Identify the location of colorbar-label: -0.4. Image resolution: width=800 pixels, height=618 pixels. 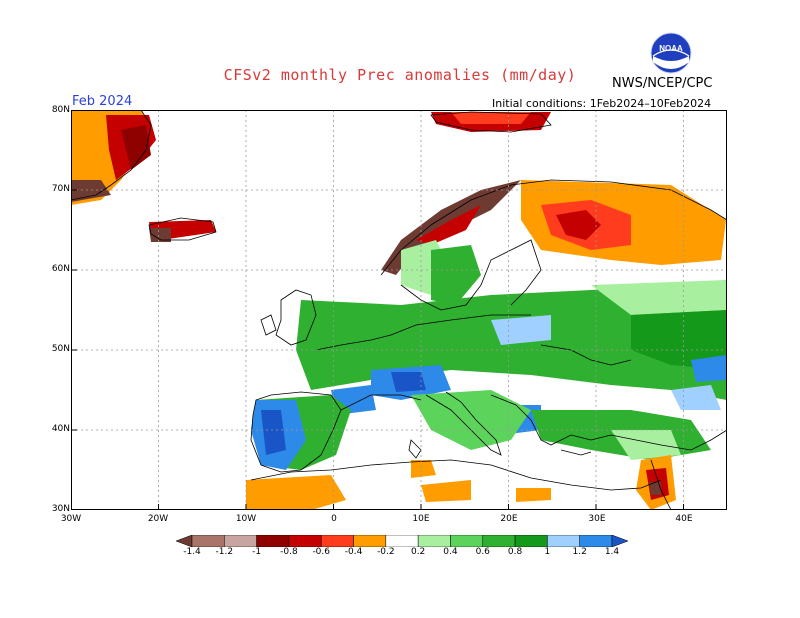
(353, 552).